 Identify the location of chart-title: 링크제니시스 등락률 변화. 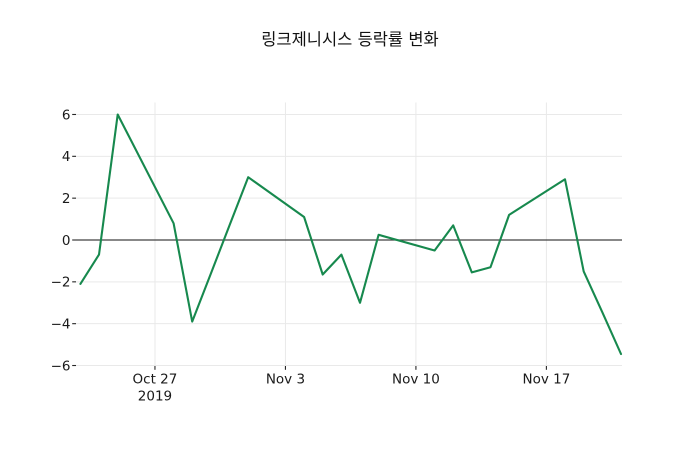
(350, 39).